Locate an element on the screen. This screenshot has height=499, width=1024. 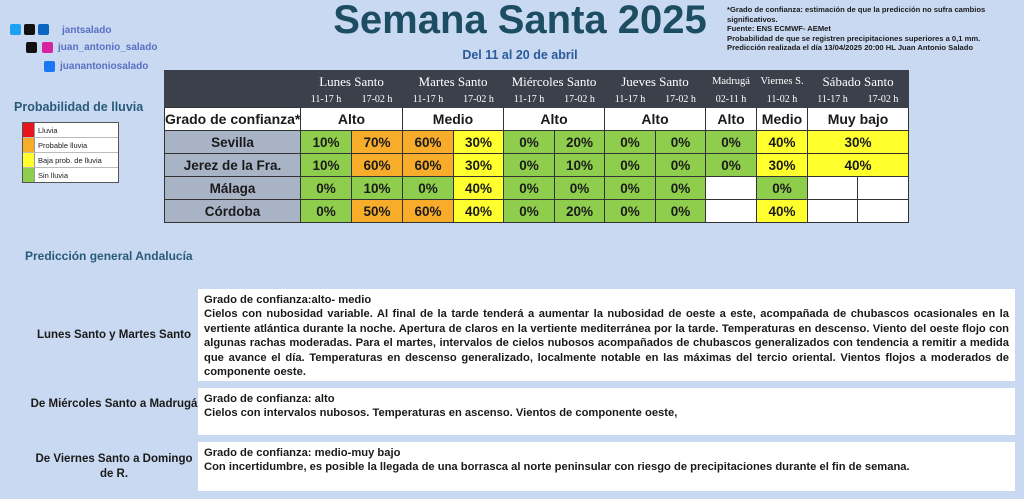
legend-item: Sin lluvia is located at coordinates (70, 175).